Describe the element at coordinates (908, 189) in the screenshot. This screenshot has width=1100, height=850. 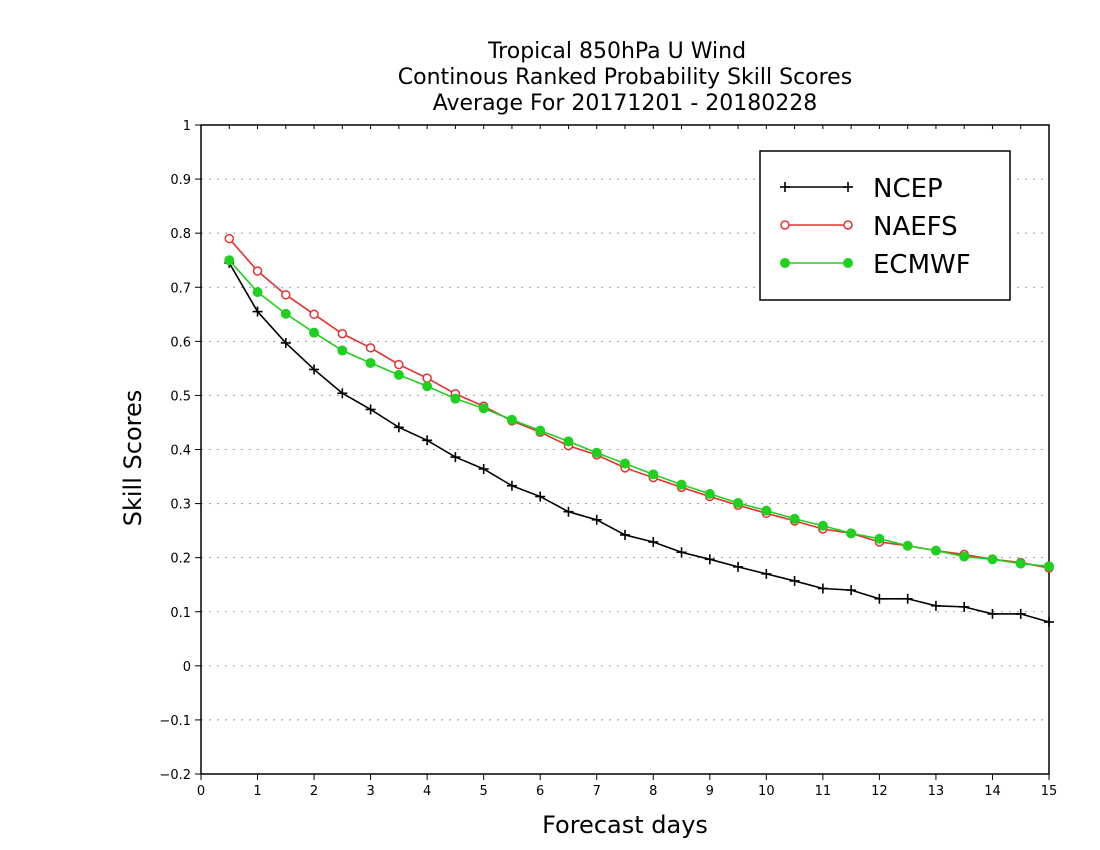
I see `legend-label-ncep: NCEP` at that location.